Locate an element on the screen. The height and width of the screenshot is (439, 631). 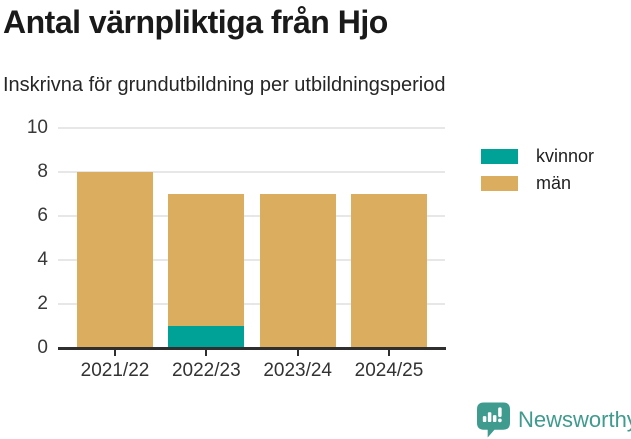
x-axis-label: 2022/23 is located at coordinates (206, 370).